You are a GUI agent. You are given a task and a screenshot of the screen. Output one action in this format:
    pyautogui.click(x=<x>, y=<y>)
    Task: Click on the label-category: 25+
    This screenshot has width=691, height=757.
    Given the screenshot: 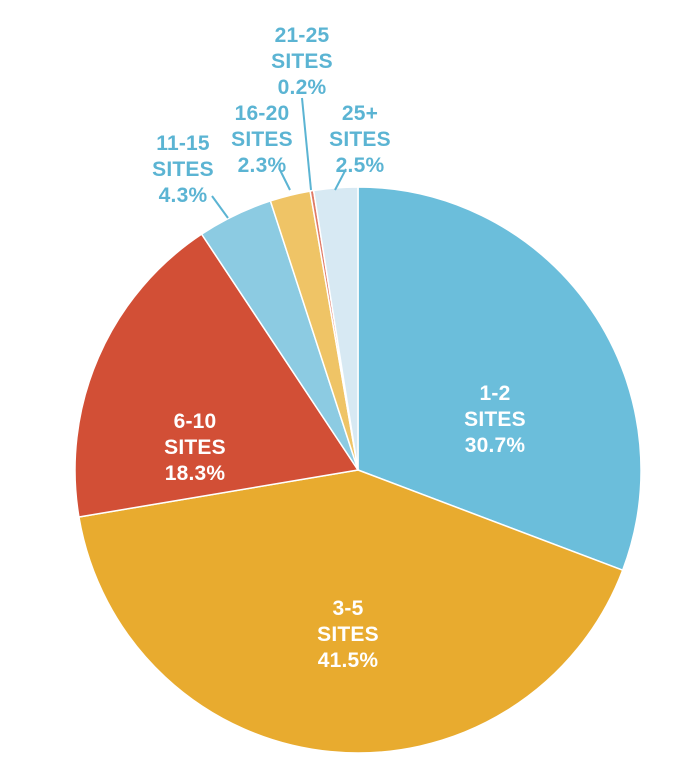 What is the action you would take?
    pyautogui.click(x=360, y=113)
    